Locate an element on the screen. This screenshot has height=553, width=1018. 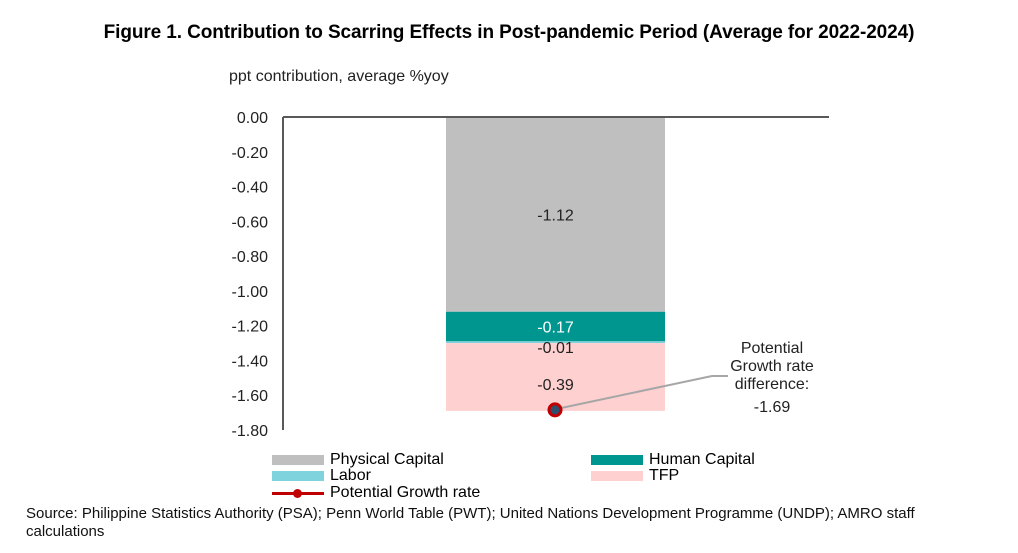
annotation-line: Potential is located at coordinates (772, 348).